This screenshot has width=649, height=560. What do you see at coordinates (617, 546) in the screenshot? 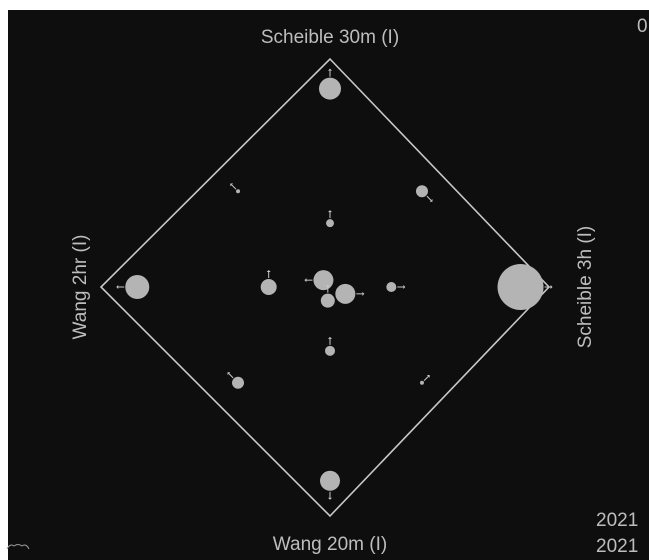
I see `corner-label-bottom-right-2: 2021` at bounding box center [617, 546].